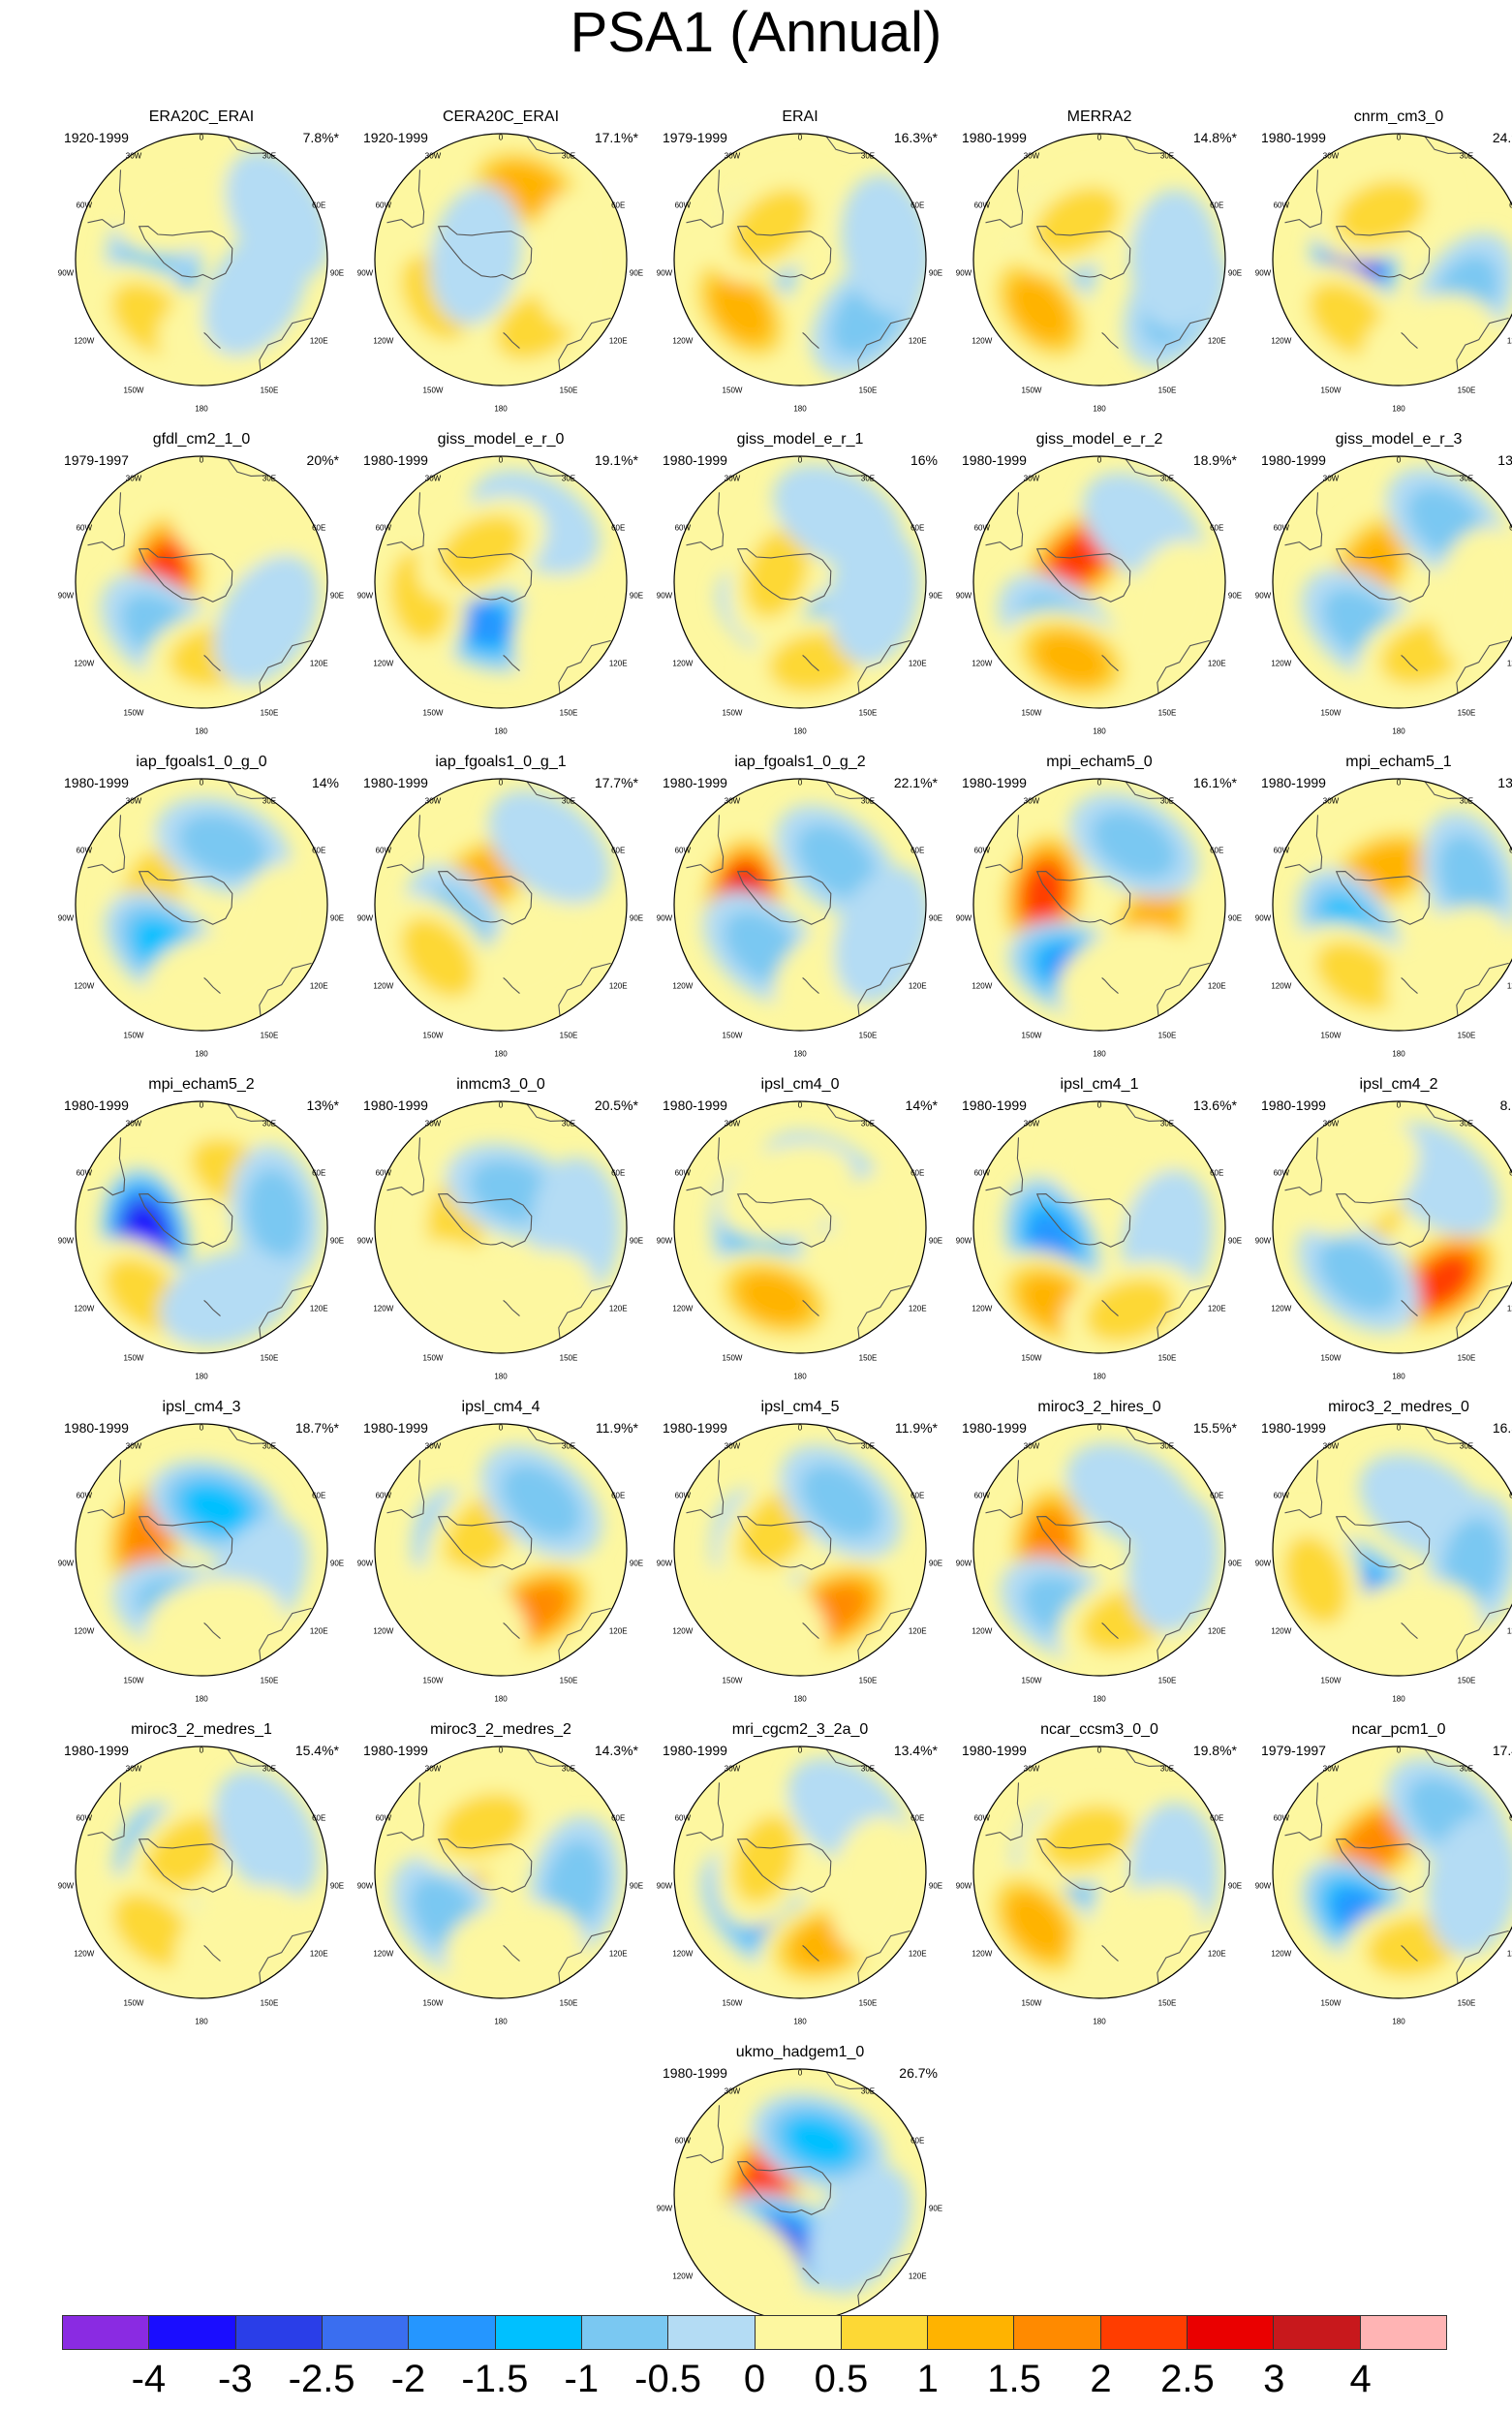  I want to click on panel-title: gfdl_cm2_1_0, so click(202, 440).